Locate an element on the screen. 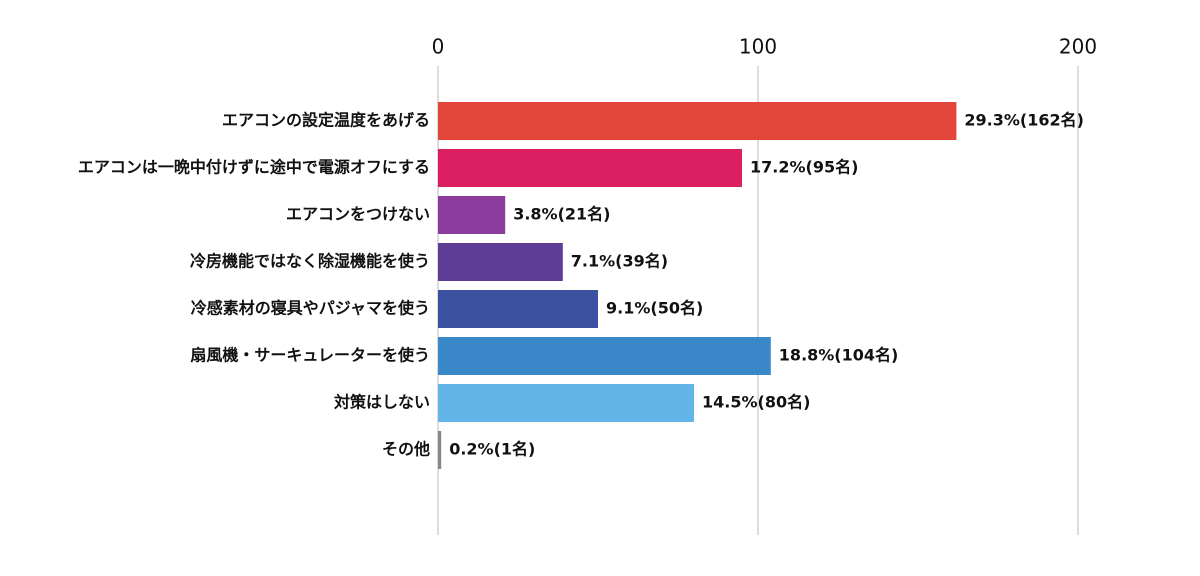 The height and width of the screenshot is (576, 1200). category-label: エアコンは一晩中付けずに途中で電源オフにする is located at coordinates (254, 167).